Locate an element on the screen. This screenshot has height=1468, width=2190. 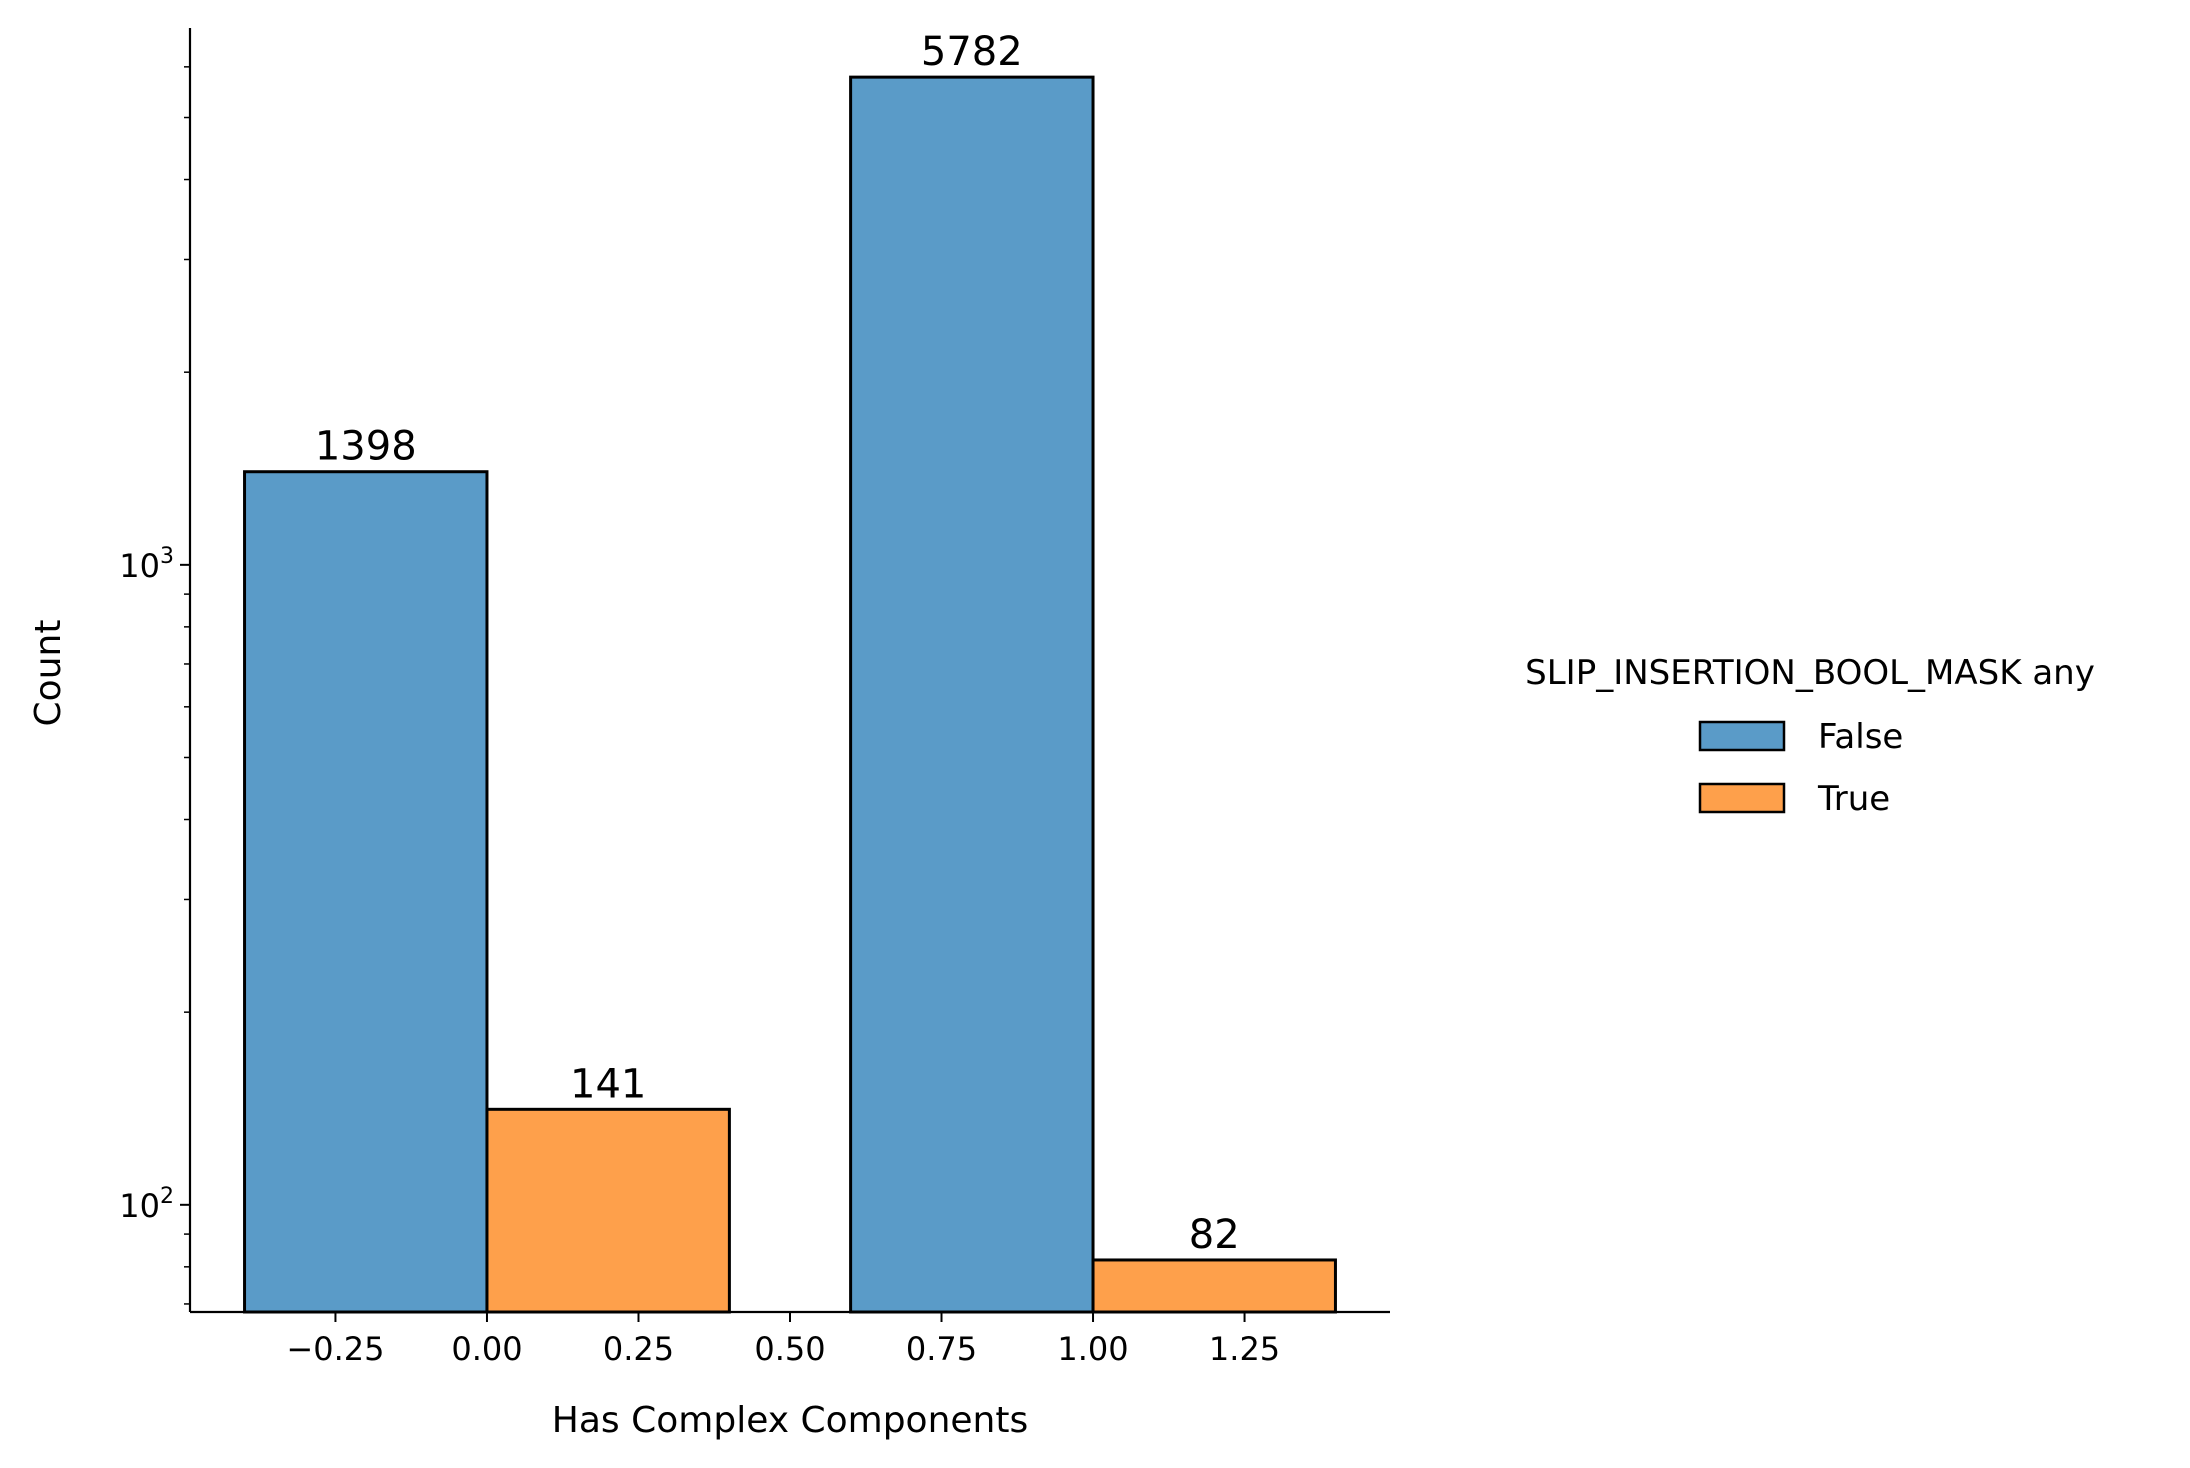
legend-label-false: False is located at coordinates (1860, 737).